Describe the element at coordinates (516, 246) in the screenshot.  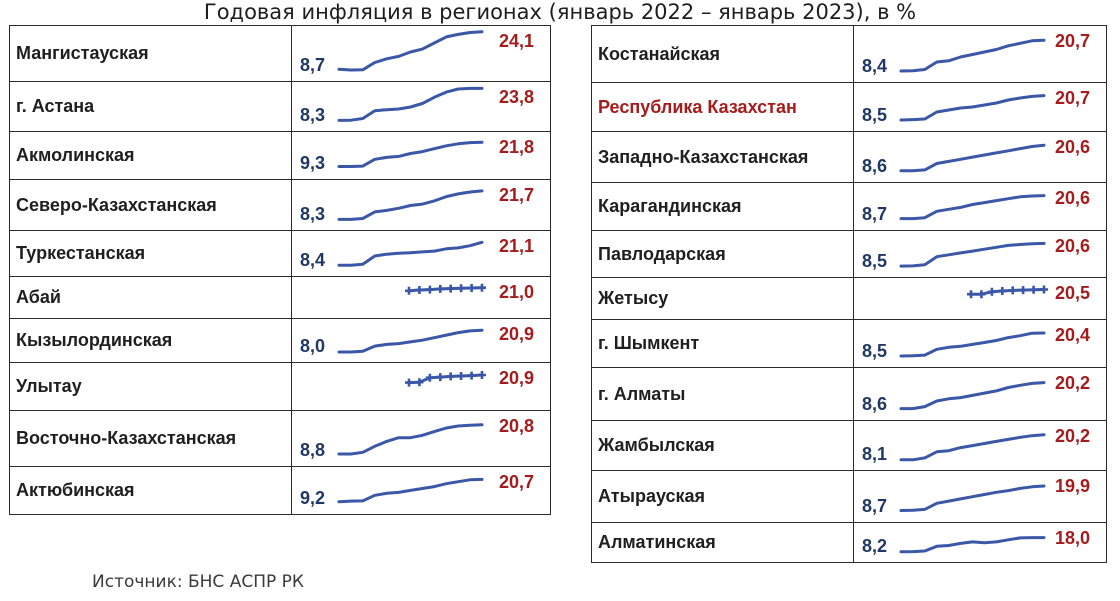
I see `end-value: 21,1` at that location.